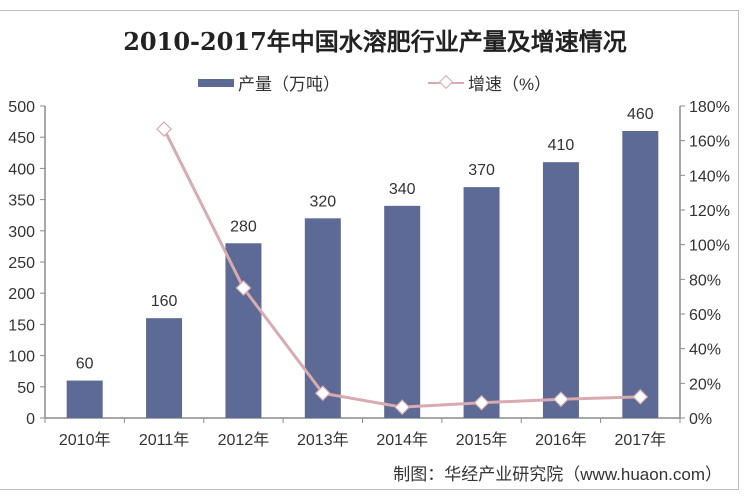 The width and height of the screenshot is (750, 500). What do you see at coordinates (164, 368) in the screenshot?
I see `bar-2011年` at bounding box center [164, 368].